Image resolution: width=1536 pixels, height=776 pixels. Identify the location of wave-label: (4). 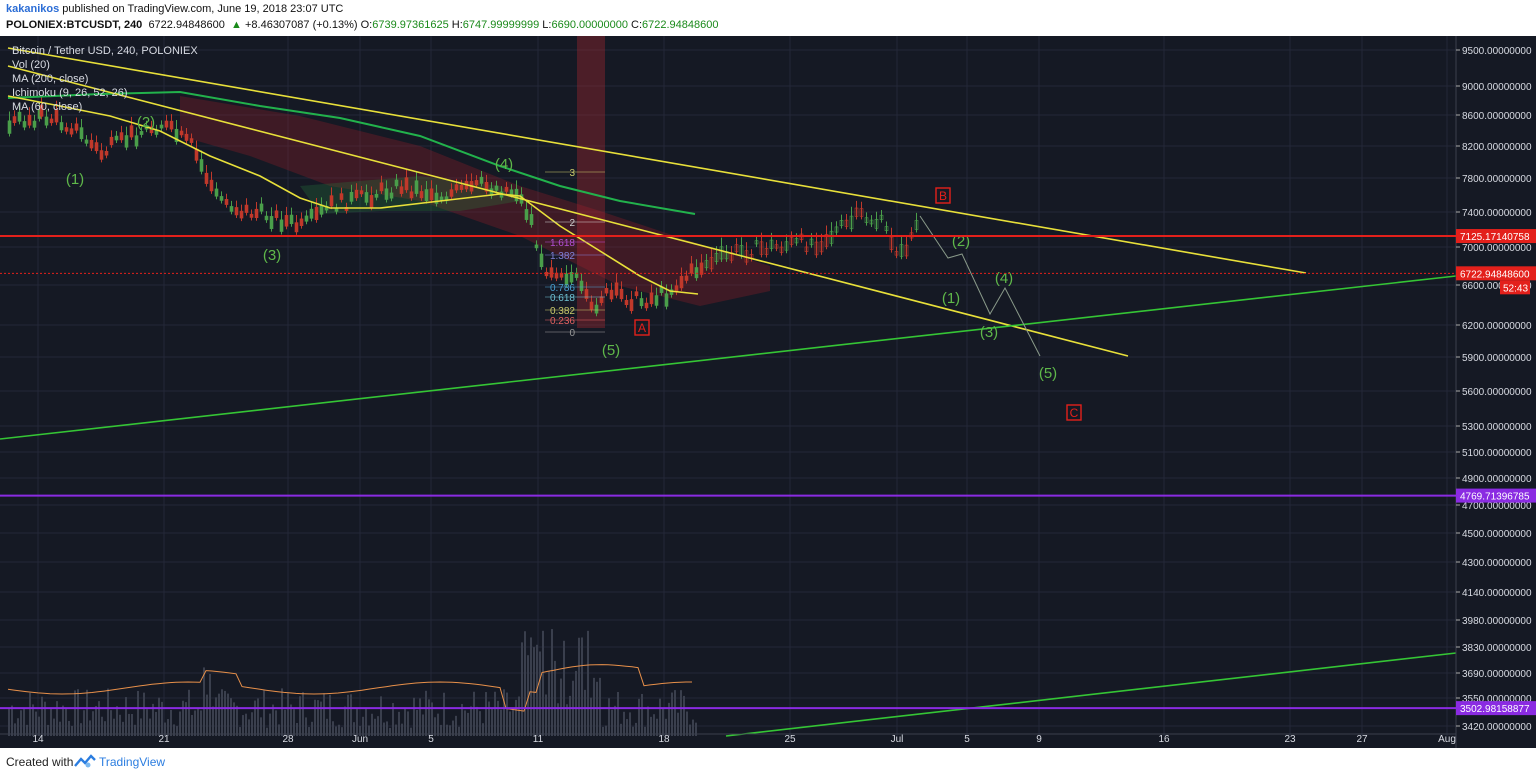
(504, 164).